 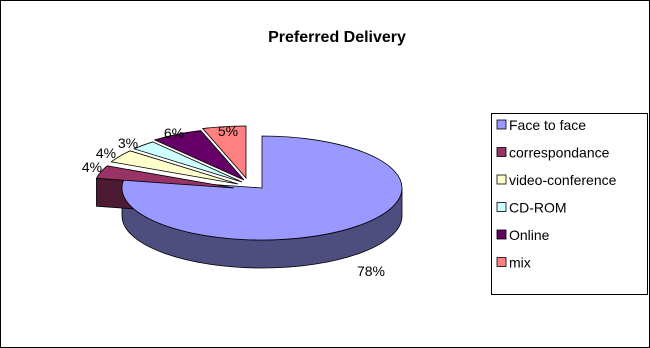 I want to click on slice-label-0: 78%, so click(x=371, y=271).